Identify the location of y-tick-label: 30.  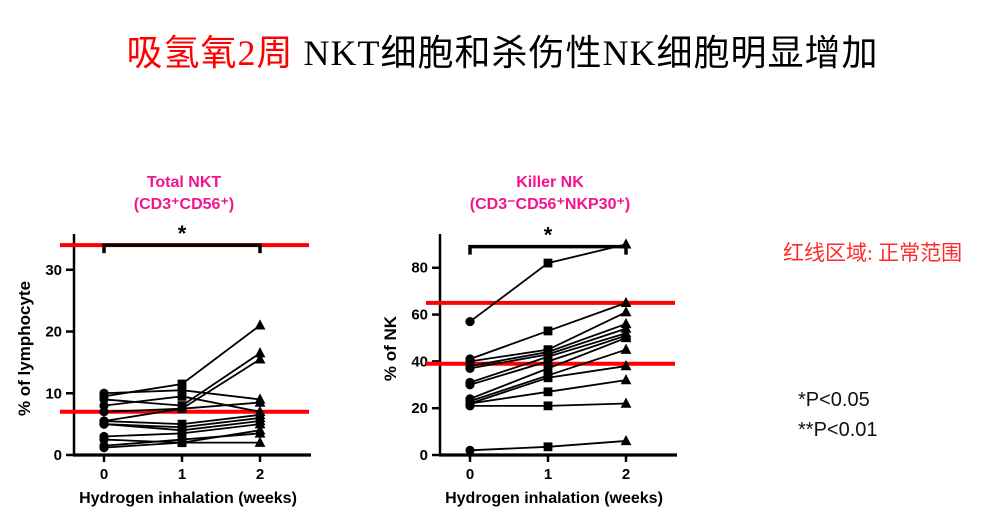
(53, 270).